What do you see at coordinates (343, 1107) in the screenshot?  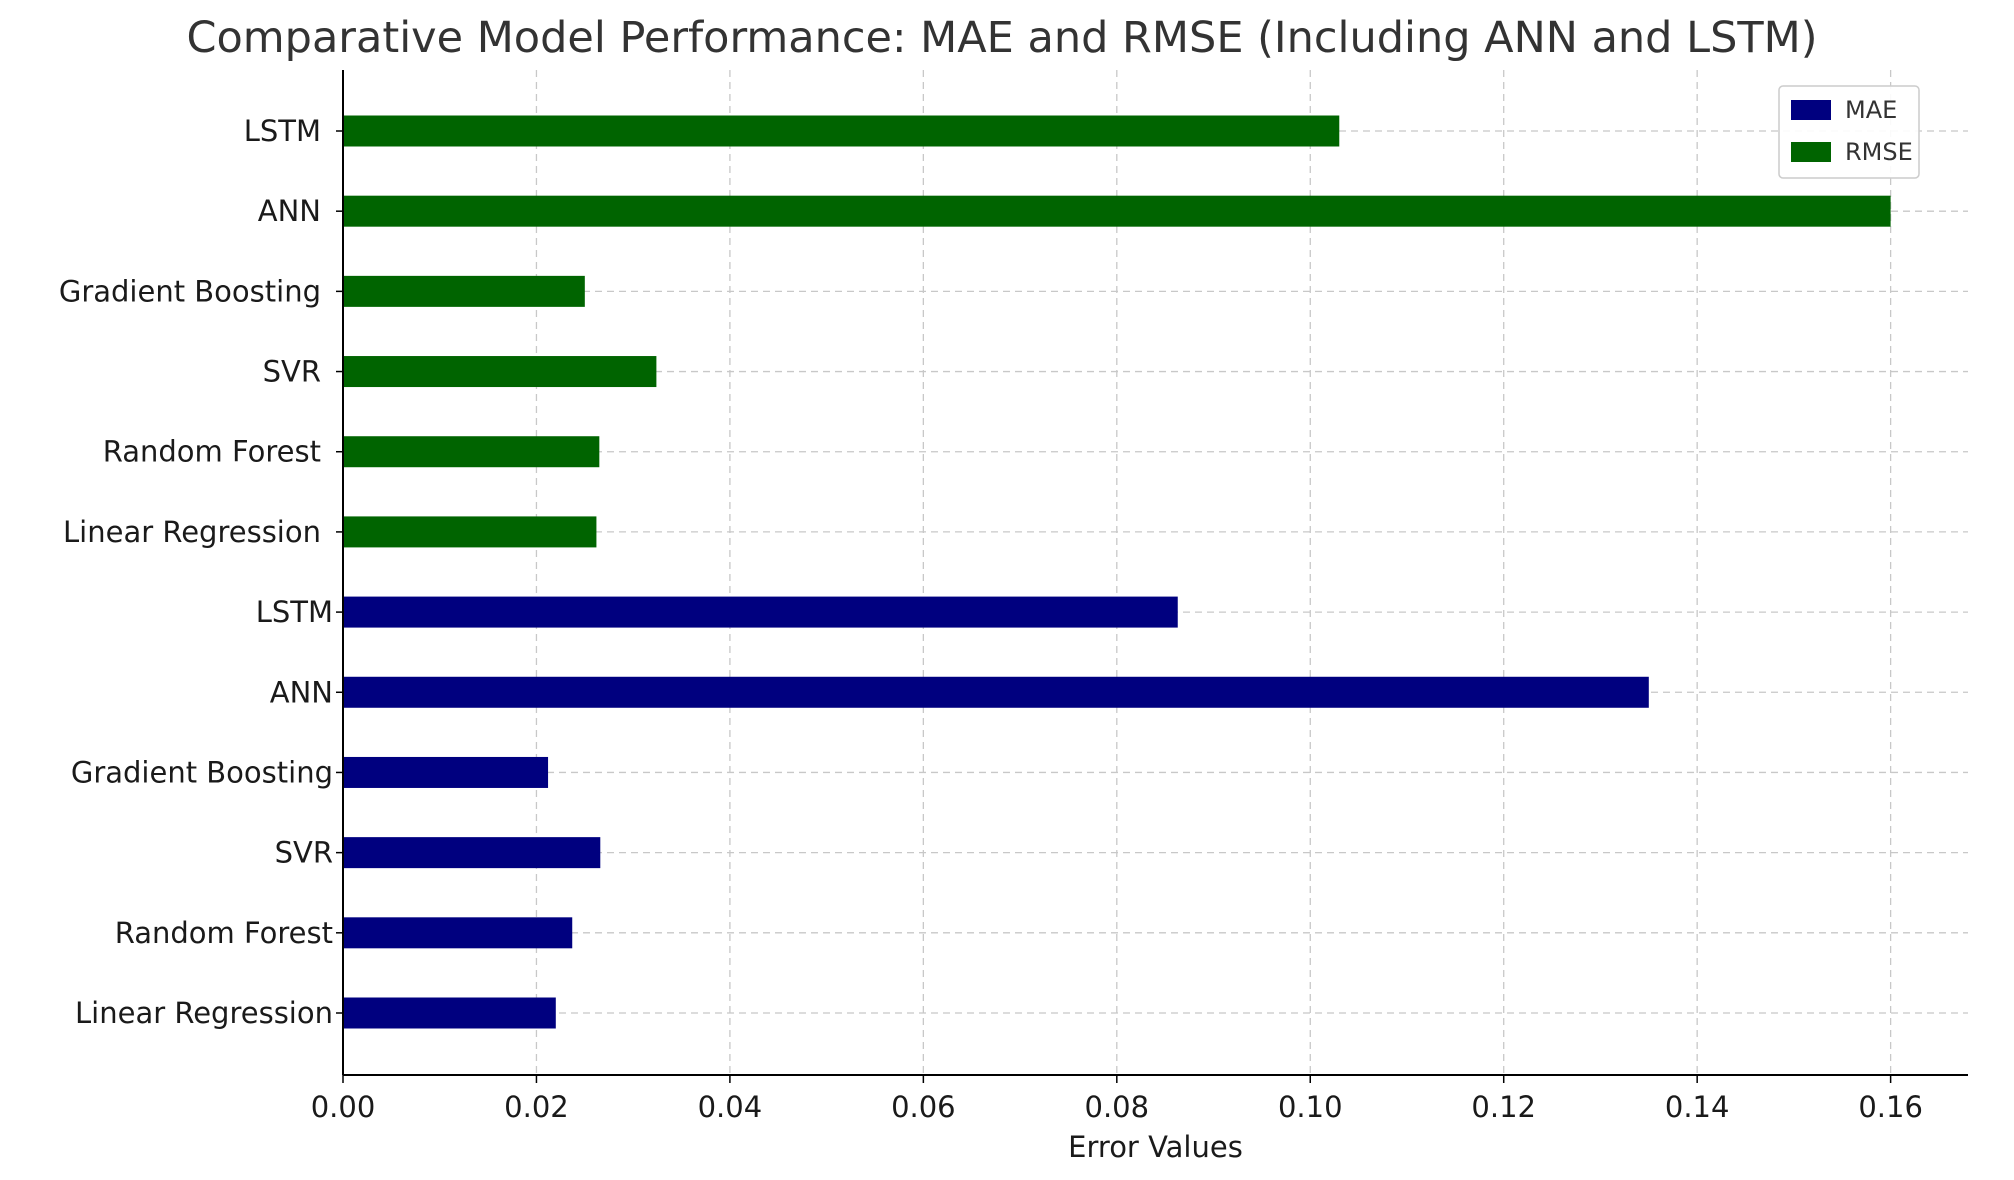 I see `x-tick-label: 0.00` at bounding box center [343, 1107].